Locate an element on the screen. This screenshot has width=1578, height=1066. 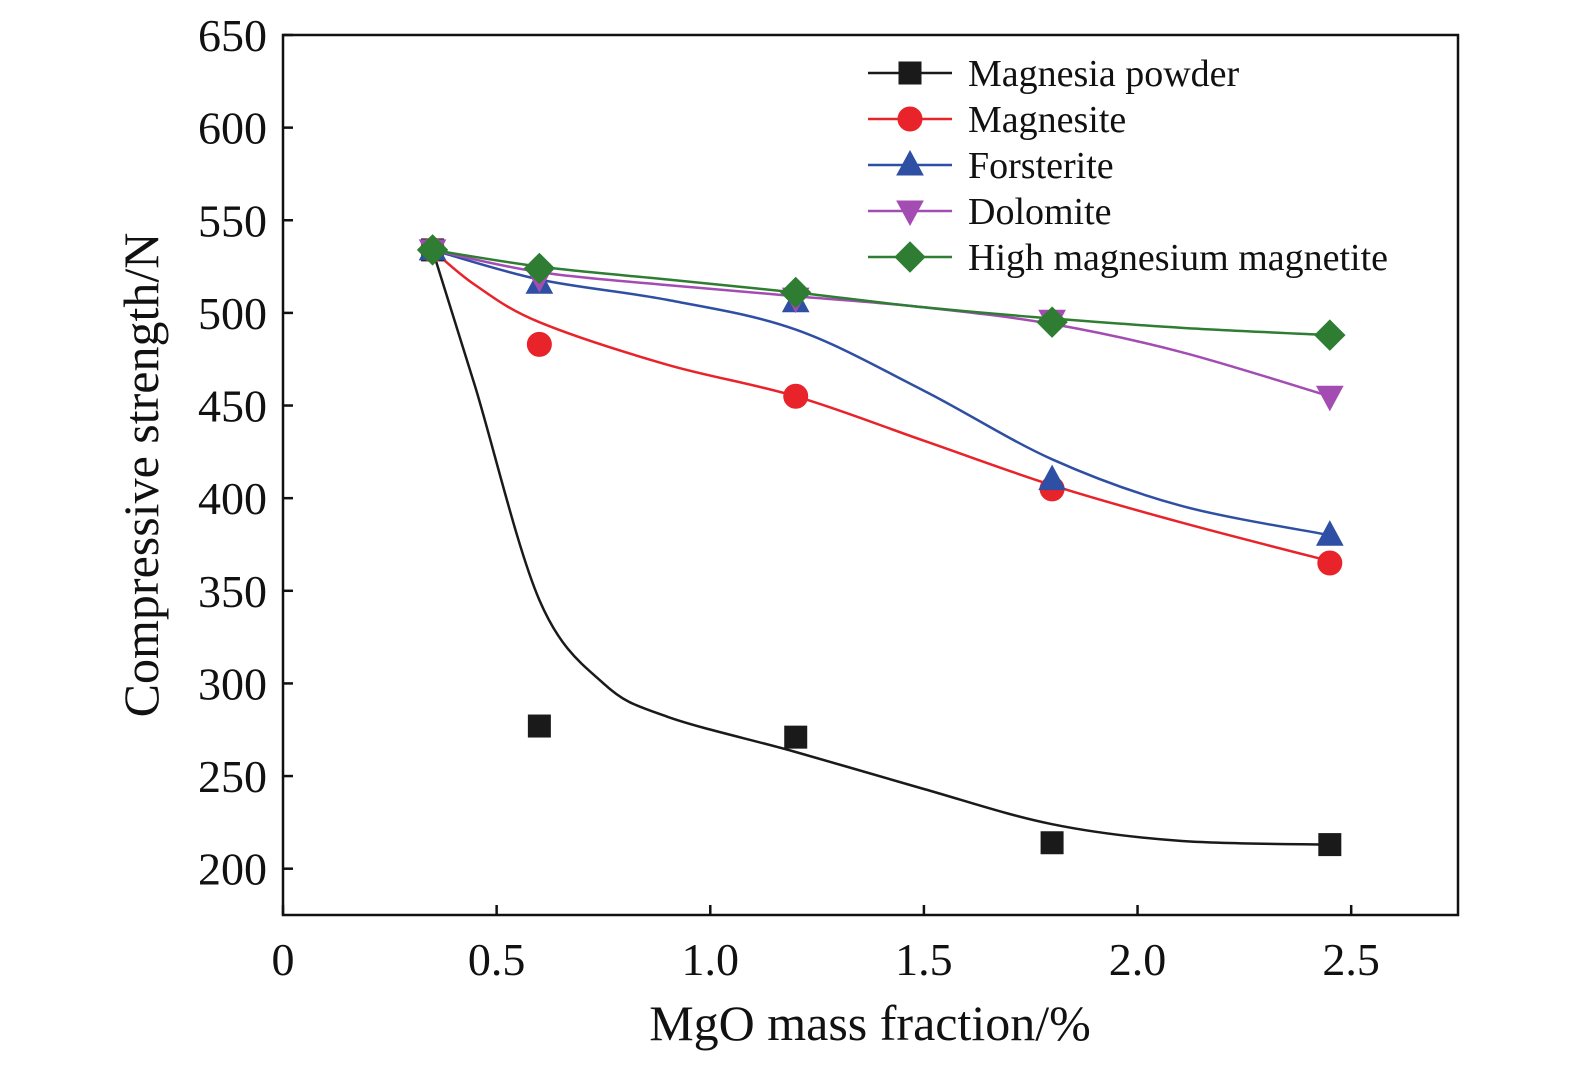
y-tick-label: 450 is located at coordinates (232, 406).